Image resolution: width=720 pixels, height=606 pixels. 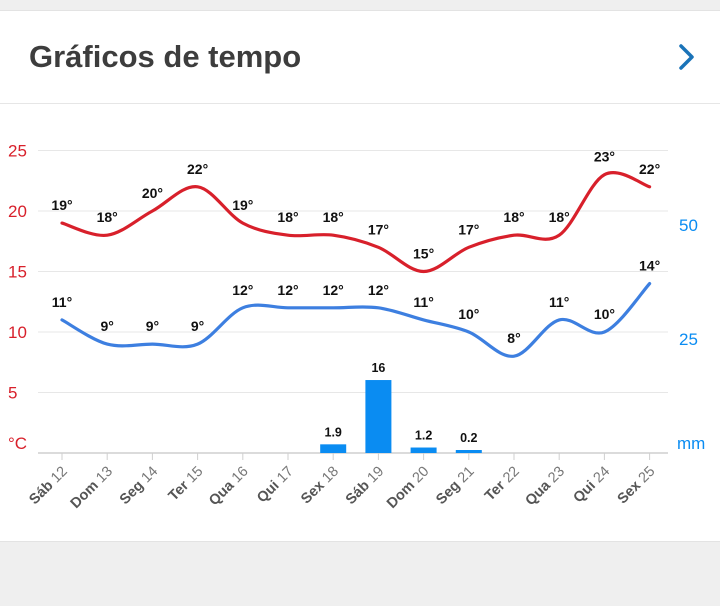 I want to click on temp-unit-label: °C, so click(x=17, y=443).